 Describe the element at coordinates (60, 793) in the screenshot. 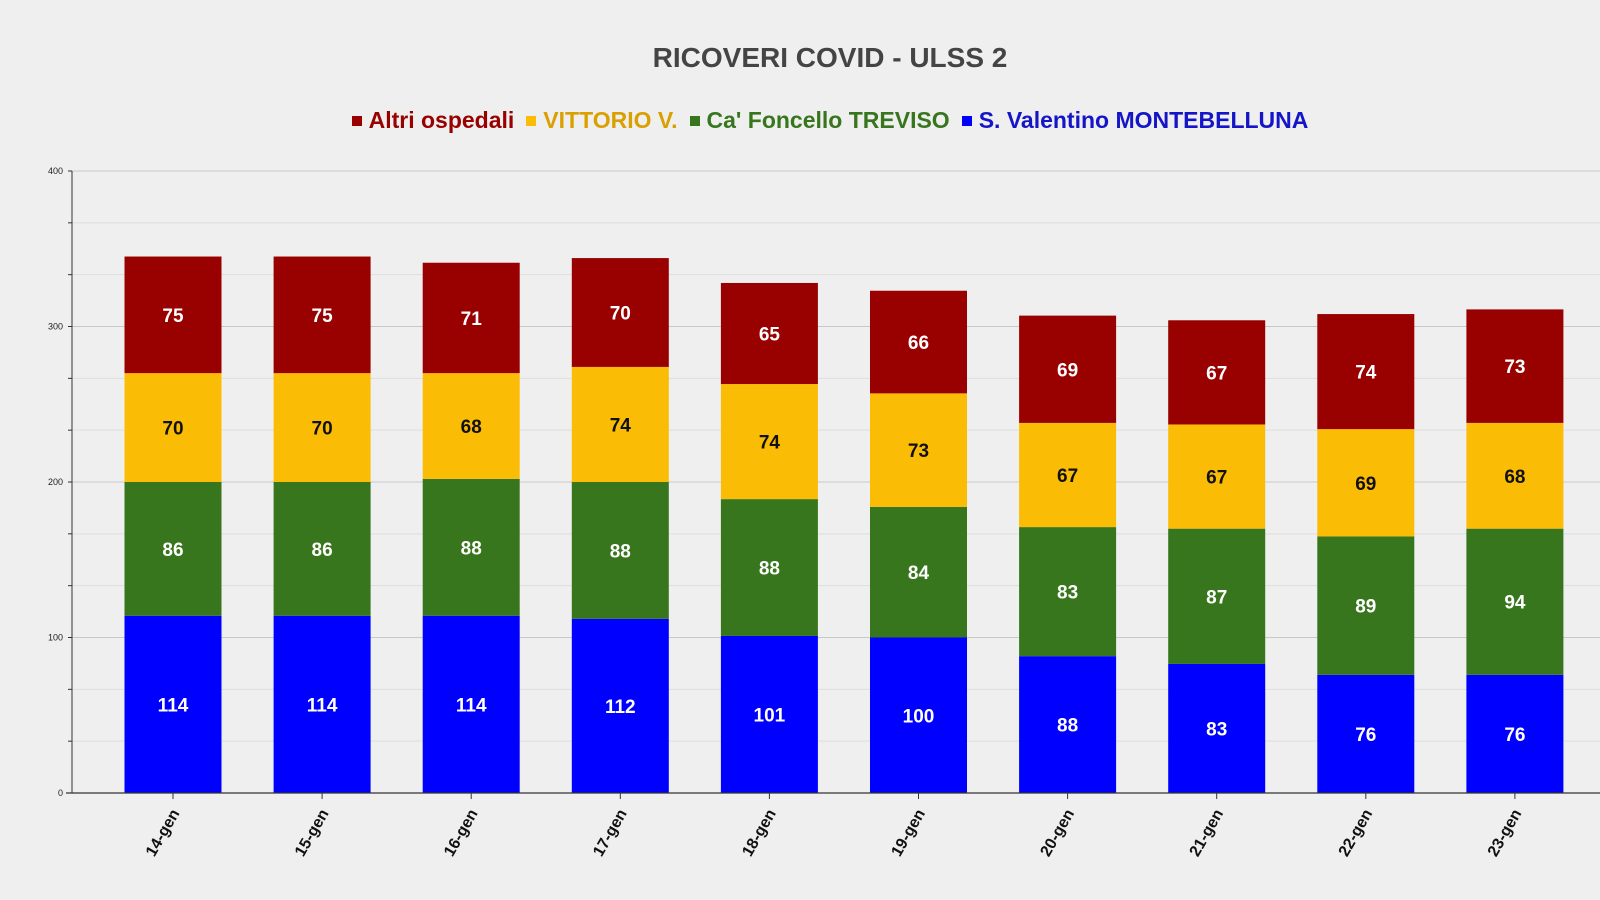

I see `y-tick-label: 0` at that location.